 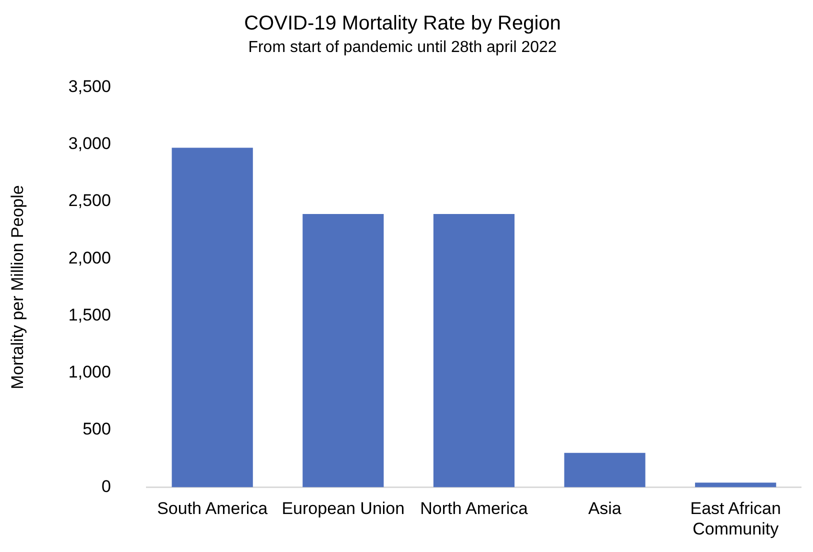 What do you see at coordinates (735, 518) in the screenshot?
I see `x-tick-label: East African Community` at bounding box center [735, 518].